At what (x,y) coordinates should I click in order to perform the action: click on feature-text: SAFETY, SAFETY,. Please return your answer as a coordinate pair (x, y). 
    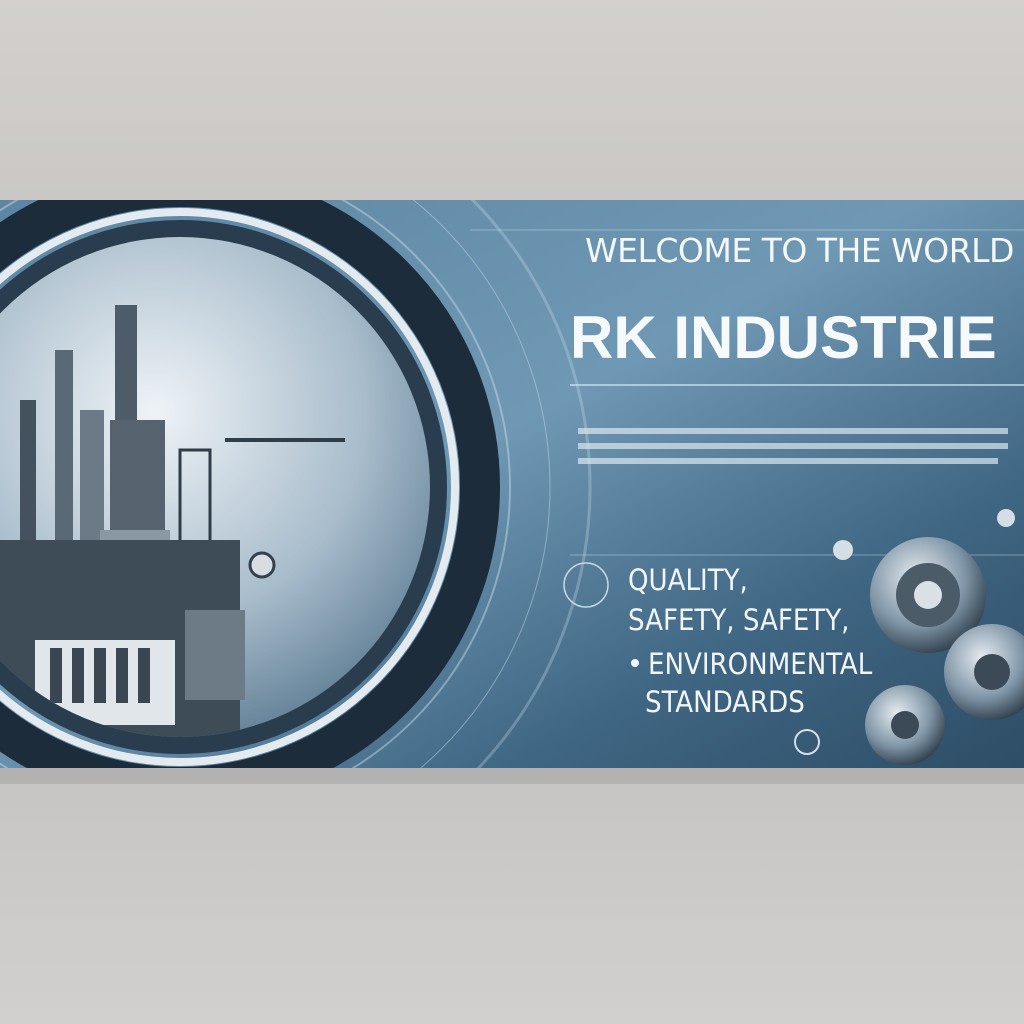
    Looking at the image, I should click on (738, 620).